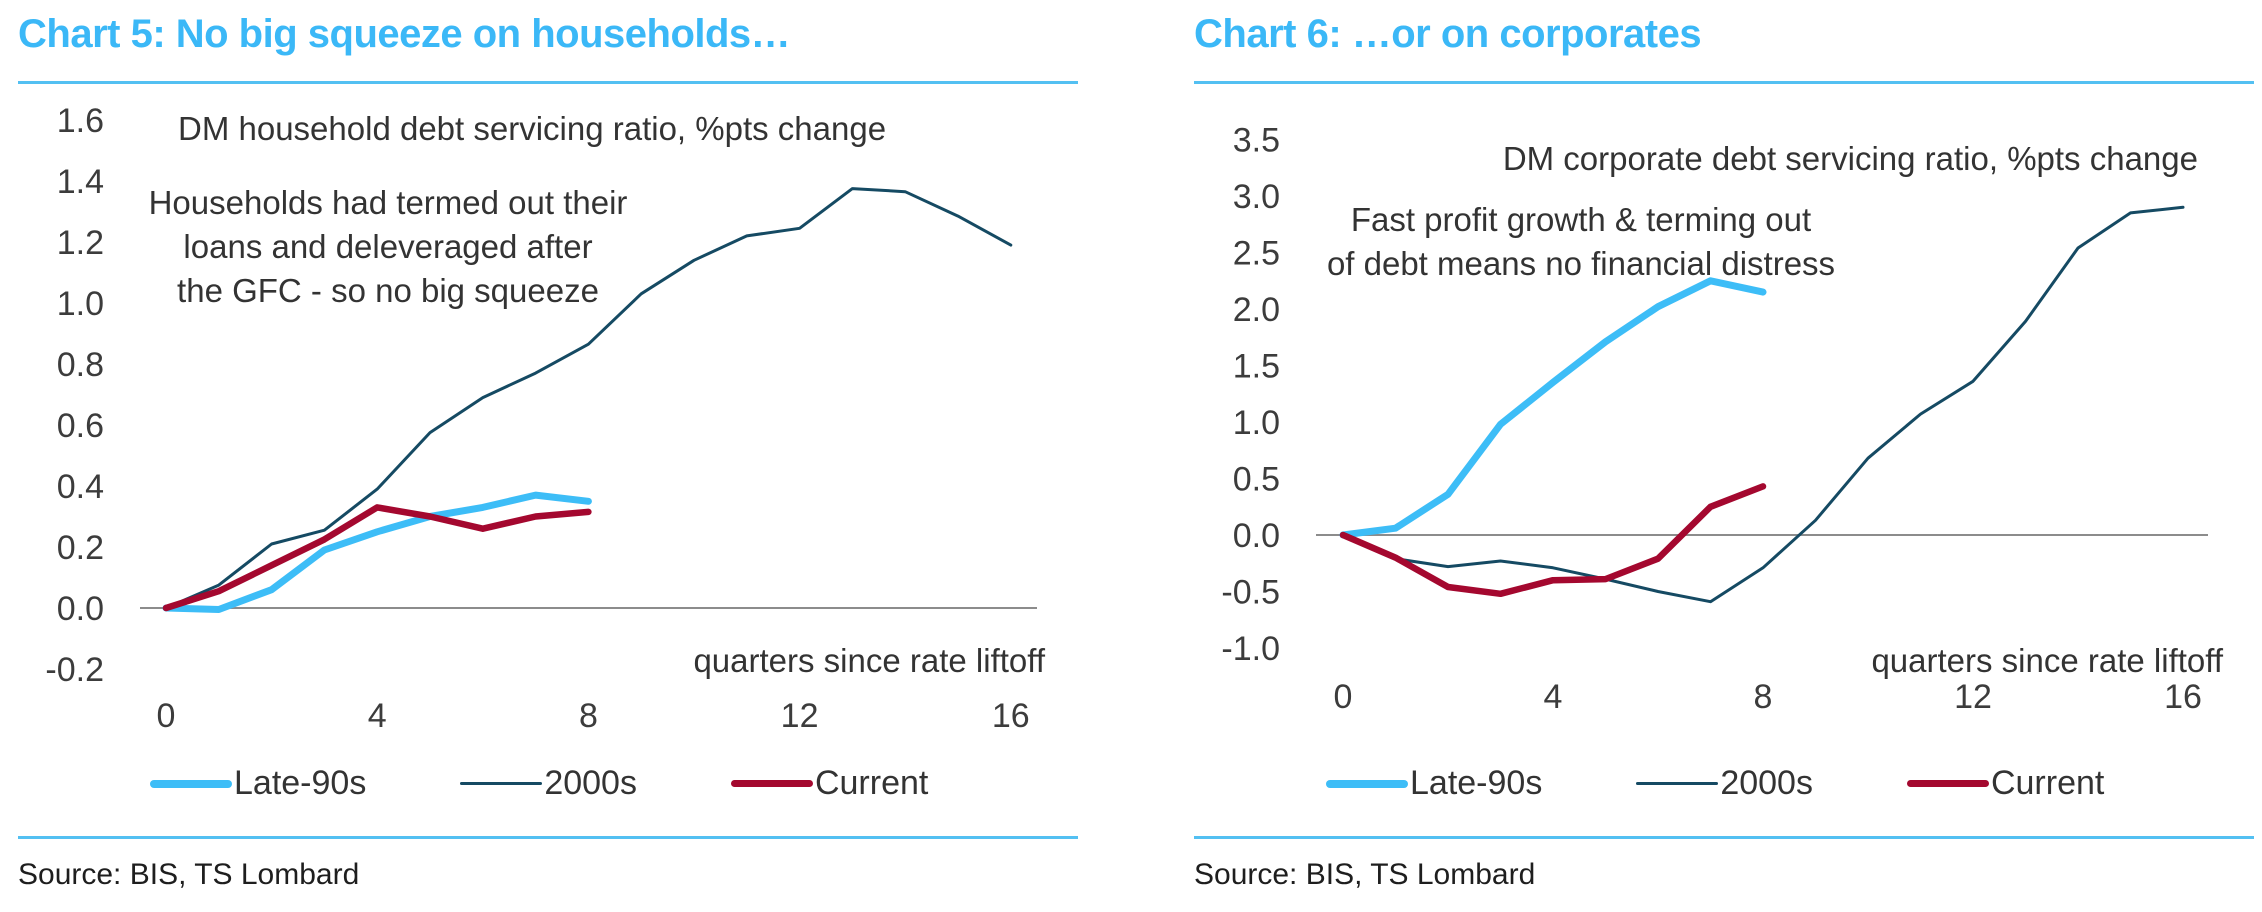 This screenshot has height=912, width=2262. What do you see at coordinates (74, 670) in the screenshot?
I see `y-tick-label: -0.2` at bounding box center [74, 670].